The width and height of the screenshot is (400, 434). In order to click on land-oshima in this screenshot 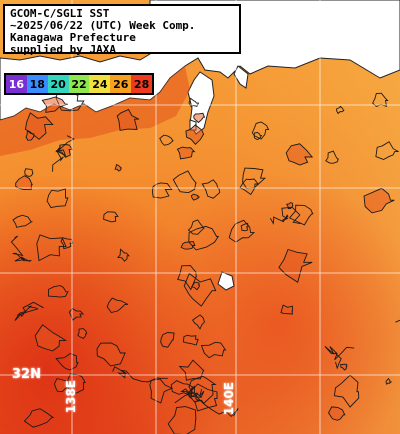, I will do `click(226, 281)`.